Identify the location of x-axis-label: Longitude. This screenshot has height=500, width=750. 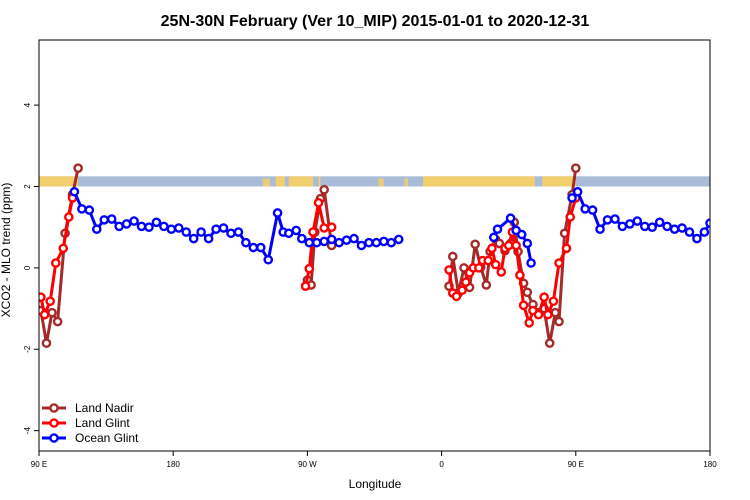
(375, 484).